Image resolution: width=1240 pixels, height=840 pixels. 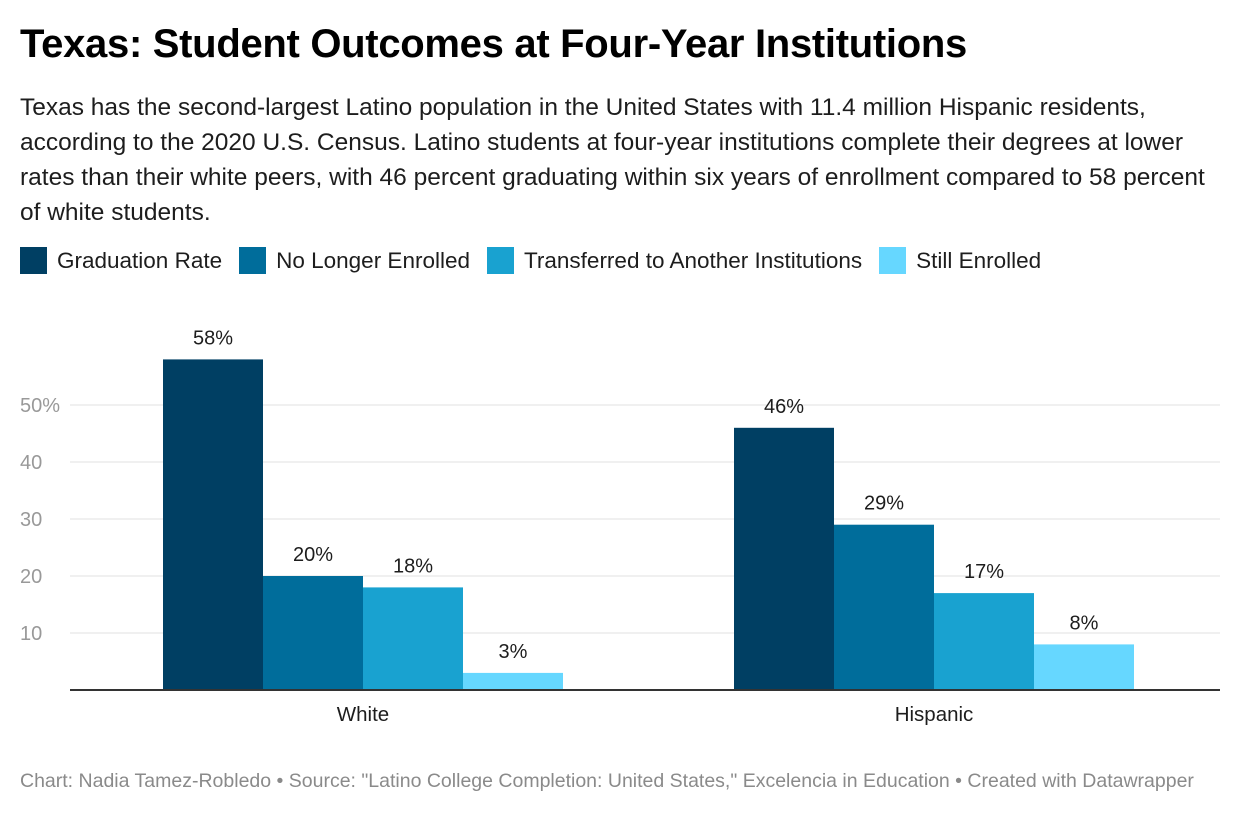 What do you see at coordinates (1084, 623) in the screenshot?
I see `data-label: 8%` at bounding box center [1084, 623].